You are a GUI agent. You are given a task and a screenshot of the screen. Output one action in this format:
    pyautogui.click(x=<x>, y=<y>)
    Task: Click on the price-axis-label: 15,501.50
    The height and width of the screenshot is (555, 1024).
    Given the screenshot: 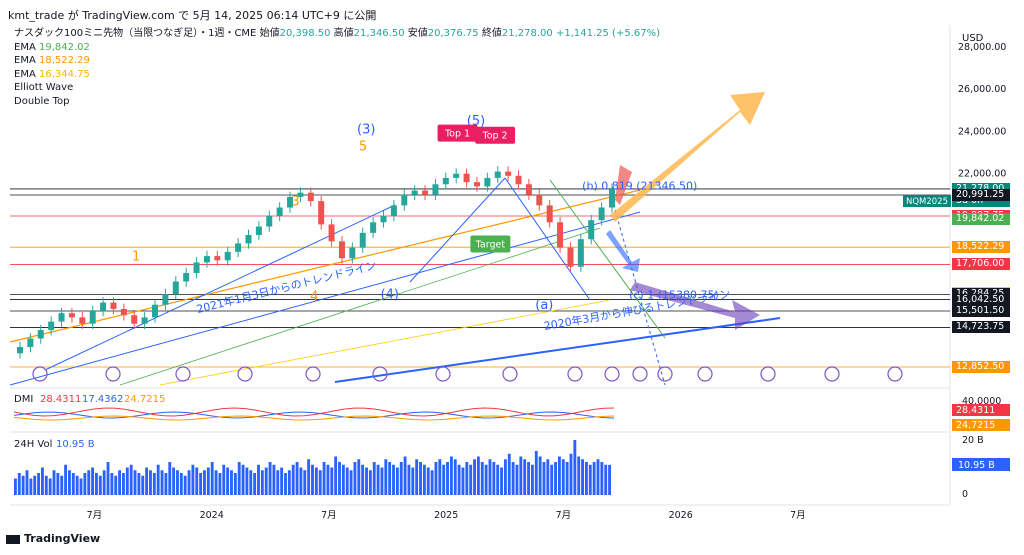 What is the action you would take?
    pyautogui.click(x=981, y=311)
    